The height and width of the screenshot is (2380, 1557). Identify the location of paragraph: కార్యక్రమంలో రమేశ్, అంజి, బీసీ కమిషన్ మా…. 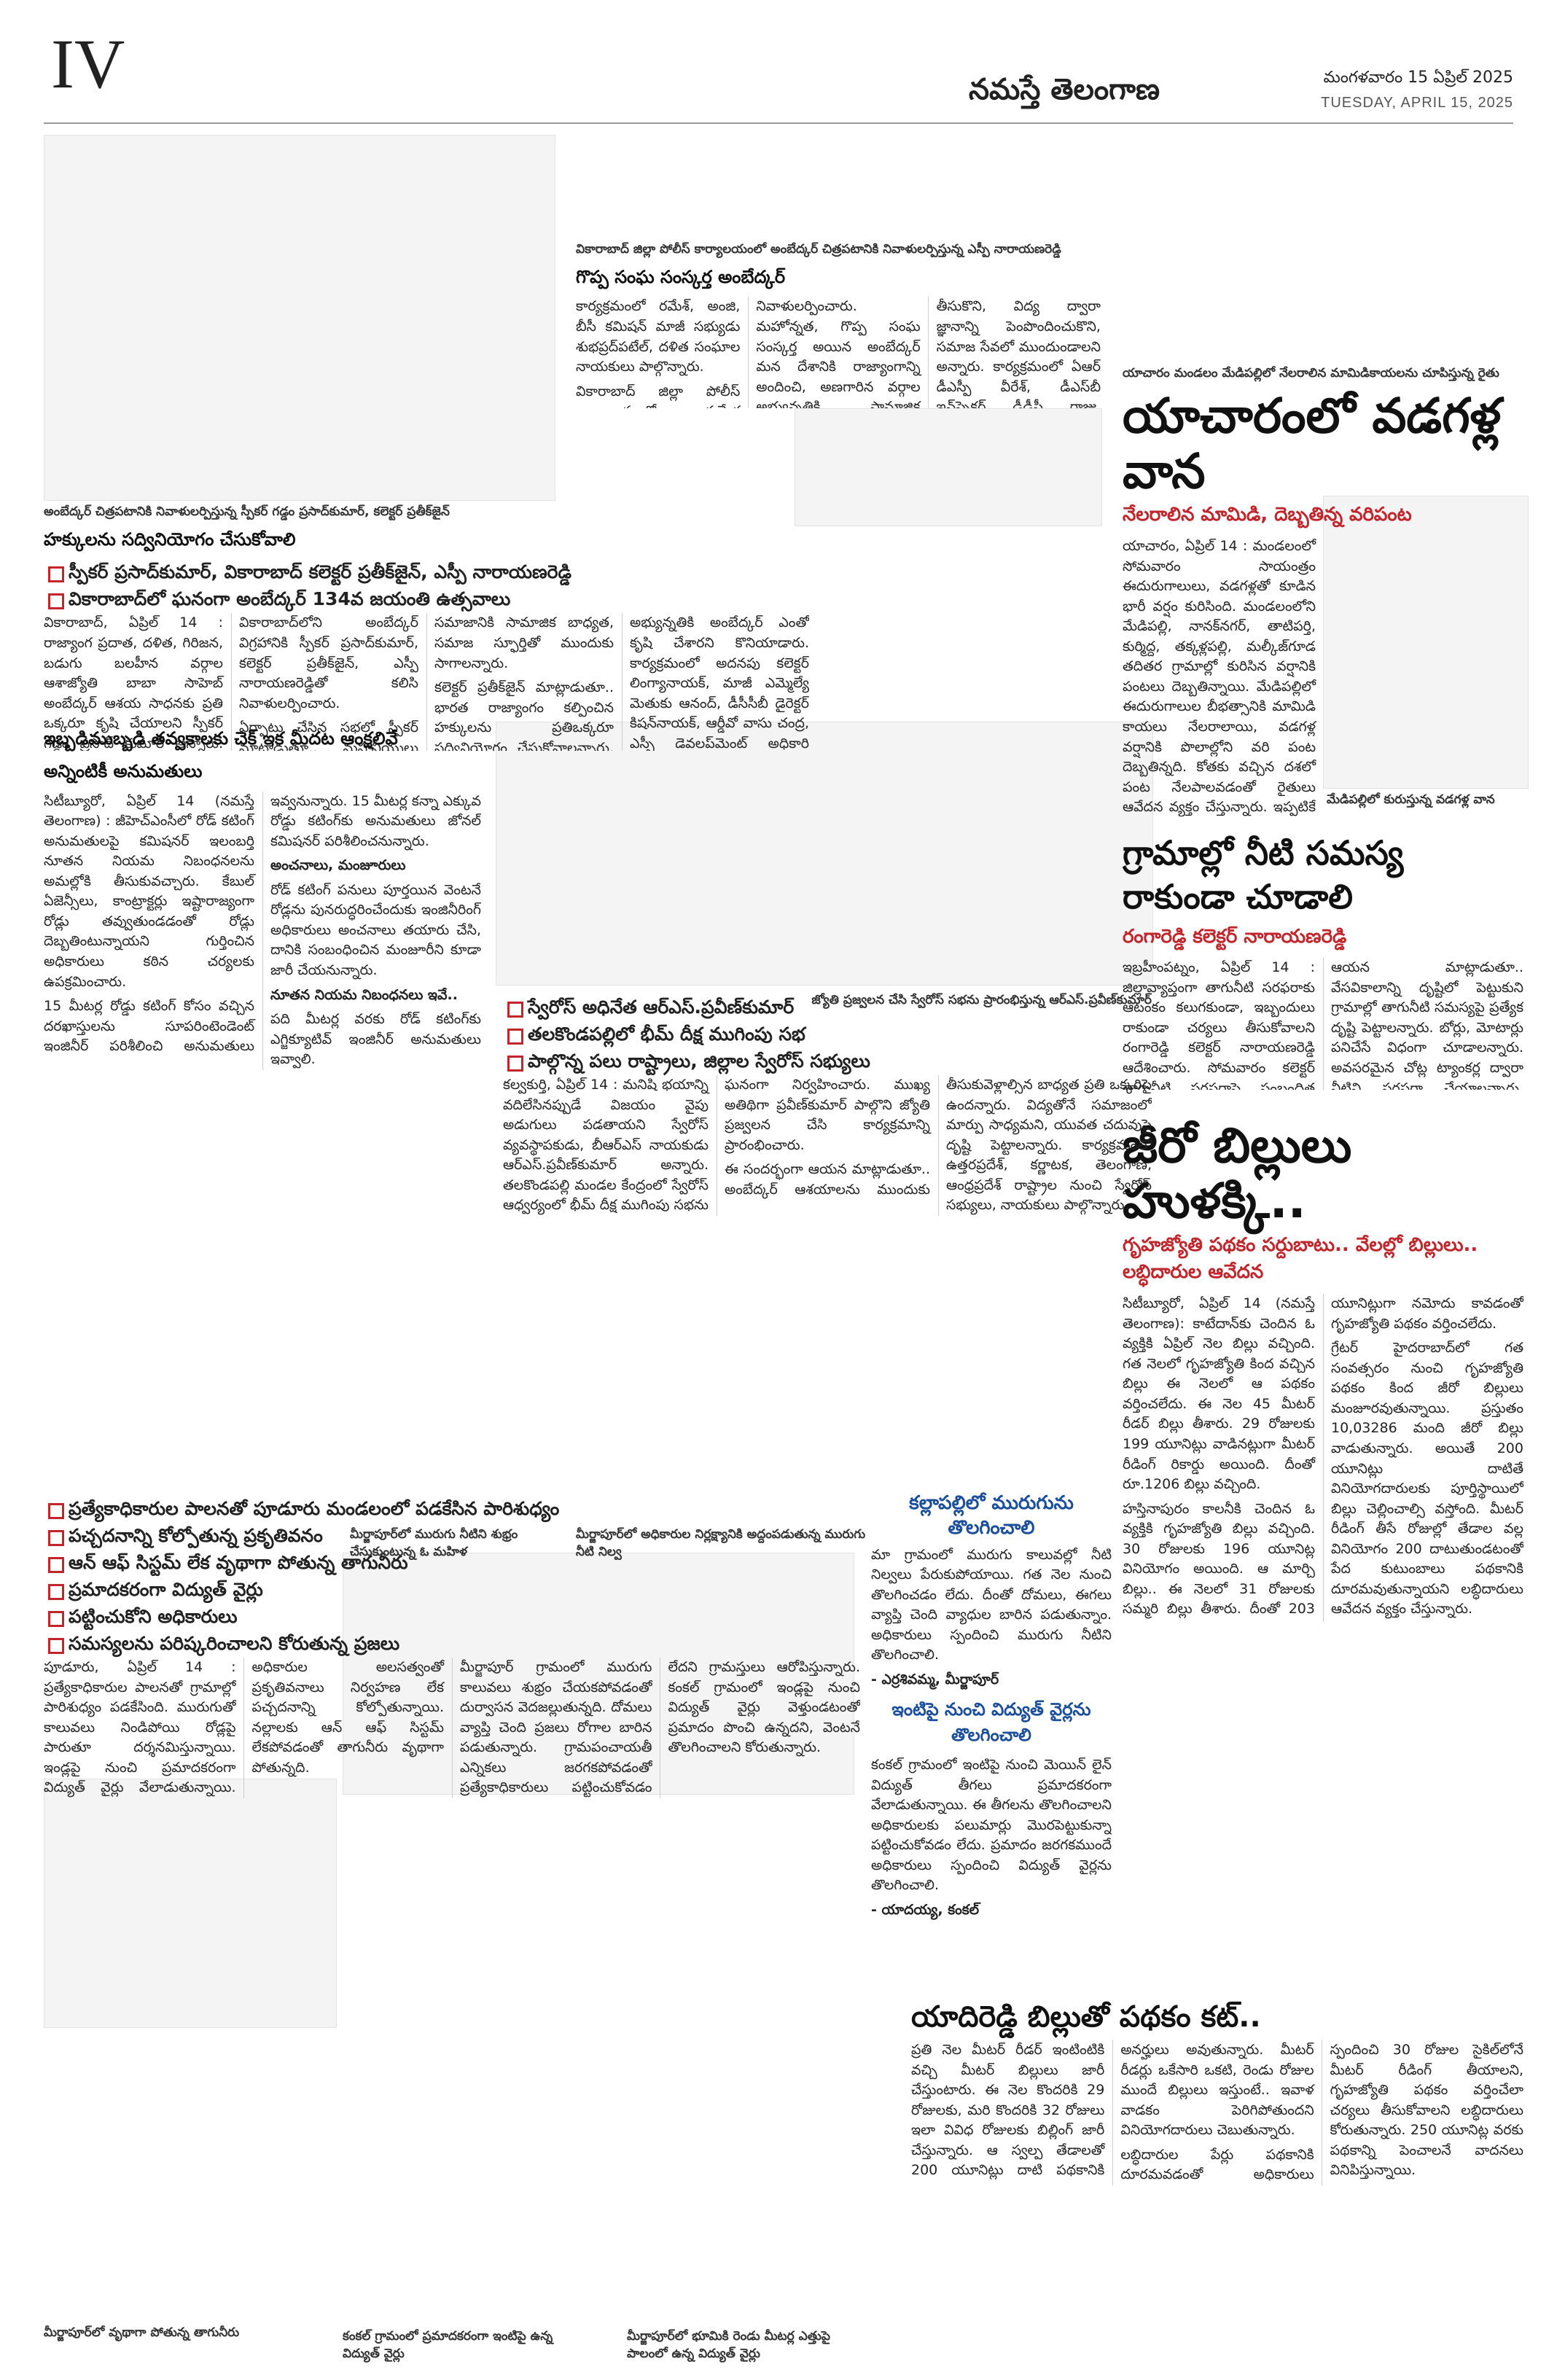
(658, 336).